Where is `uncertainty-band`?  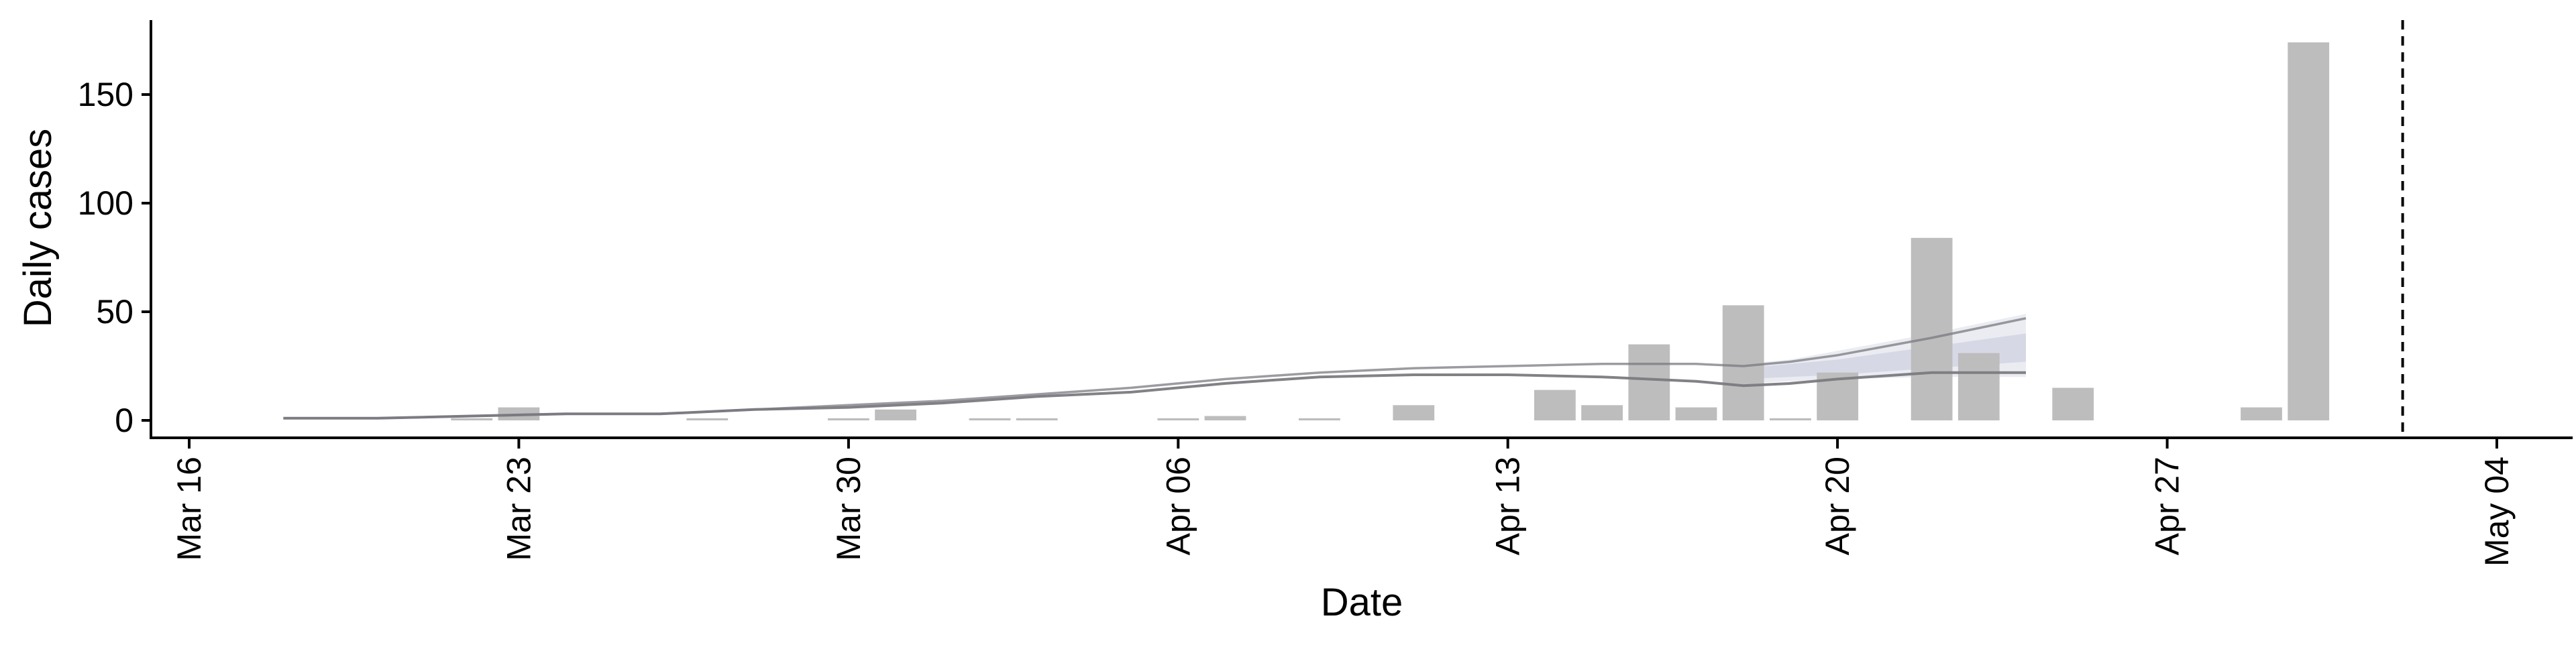
uncertainty-band is located at coordinates (1884, 356).